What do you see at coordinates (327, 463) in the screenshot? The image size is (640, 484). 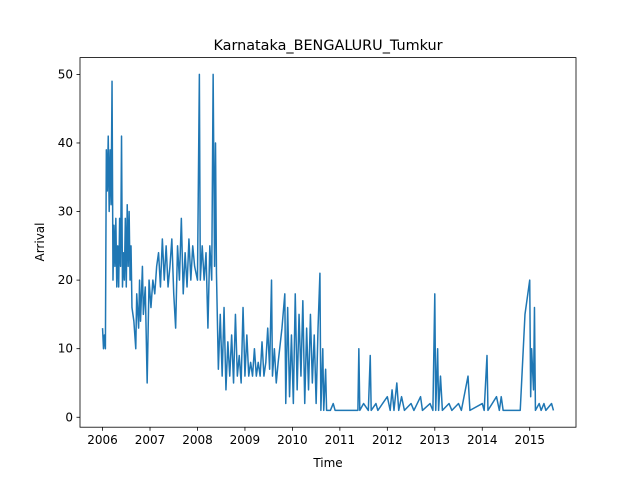 I see `x-axis-label: Time` at bounding box center [327, 463].